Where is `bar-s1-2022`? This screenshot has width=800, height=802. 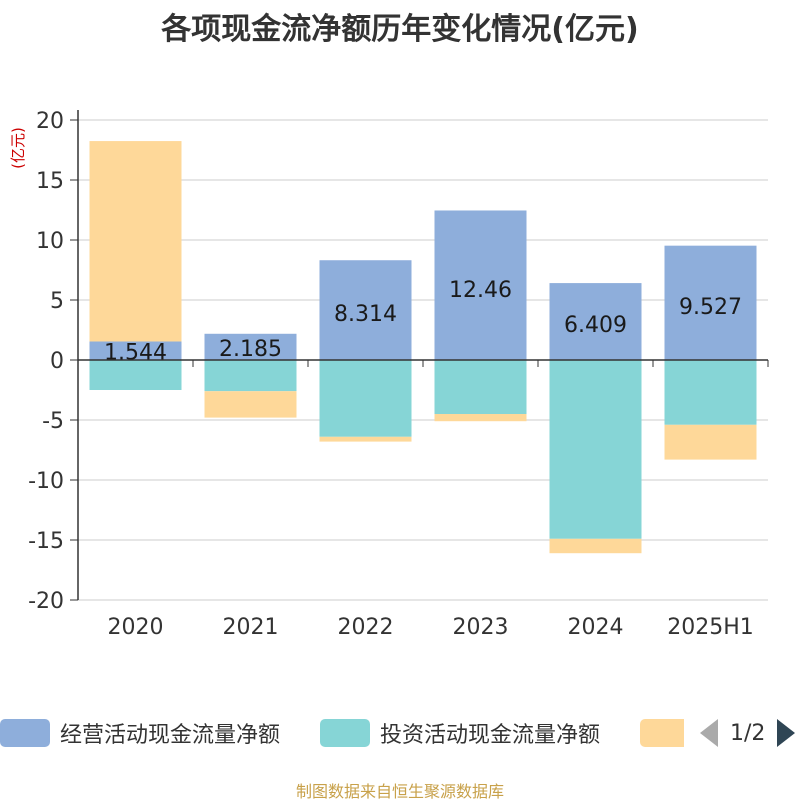
bar-s1-2022 is located at coordinates (365, 398).